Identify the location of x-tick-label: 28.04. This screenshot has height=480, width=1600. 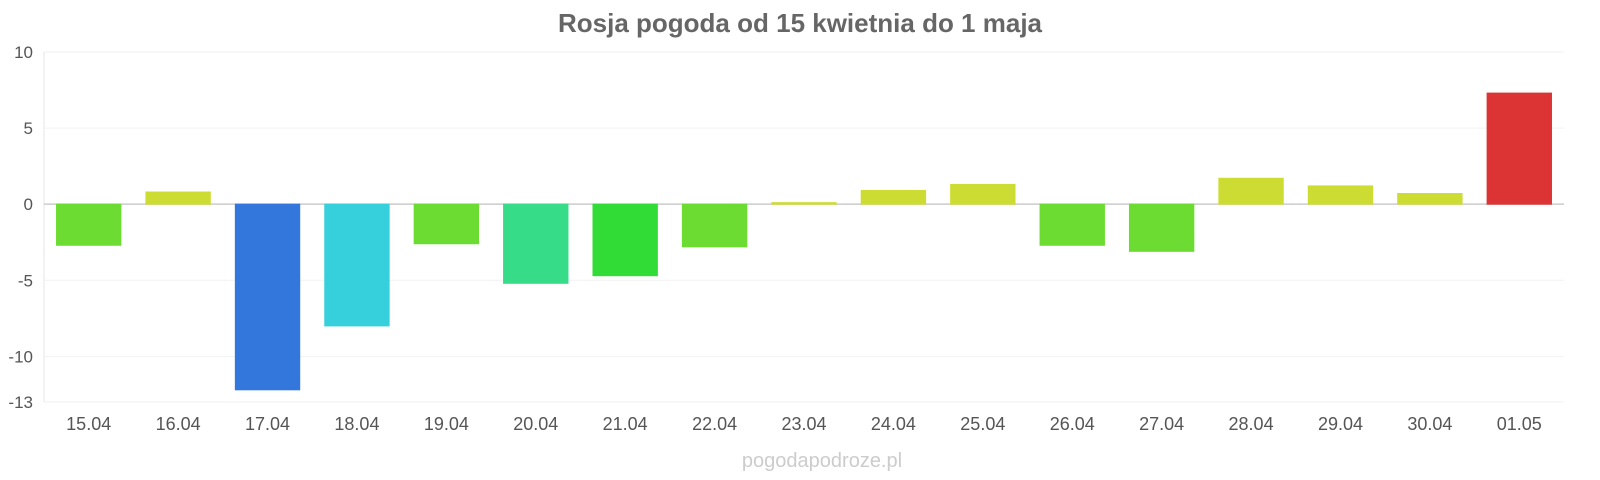
(1251, 424).